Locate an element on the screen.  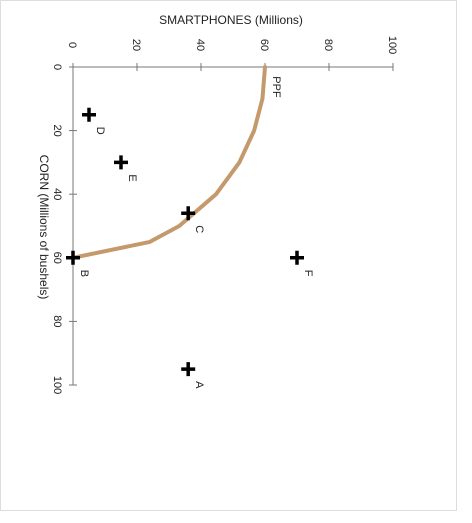
y-tick-label: 20 is located at coordinates (57, 130).